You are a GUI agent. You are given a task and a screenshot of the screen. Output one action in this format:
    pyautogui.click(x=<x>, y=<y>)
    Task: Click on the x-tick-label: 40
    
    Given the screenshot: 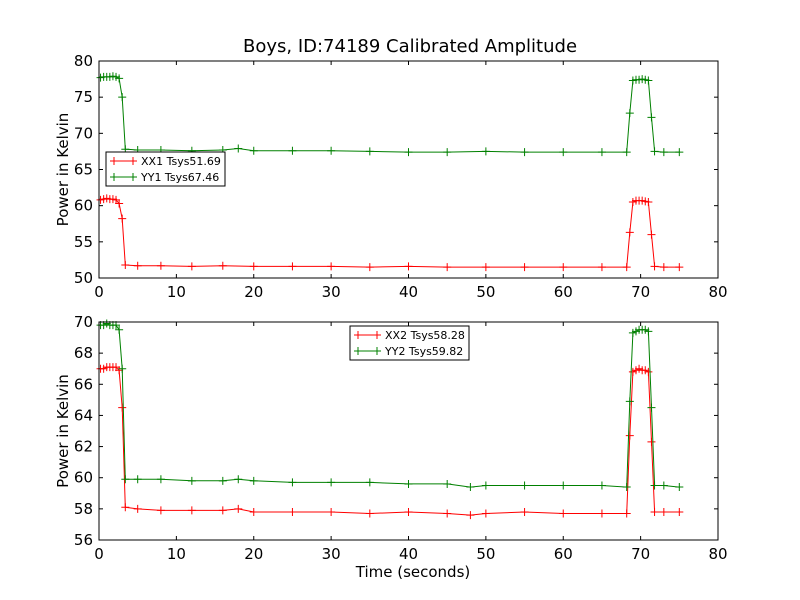 What is the action you would take?
    pyautogui.click(x=408, y=292)
    